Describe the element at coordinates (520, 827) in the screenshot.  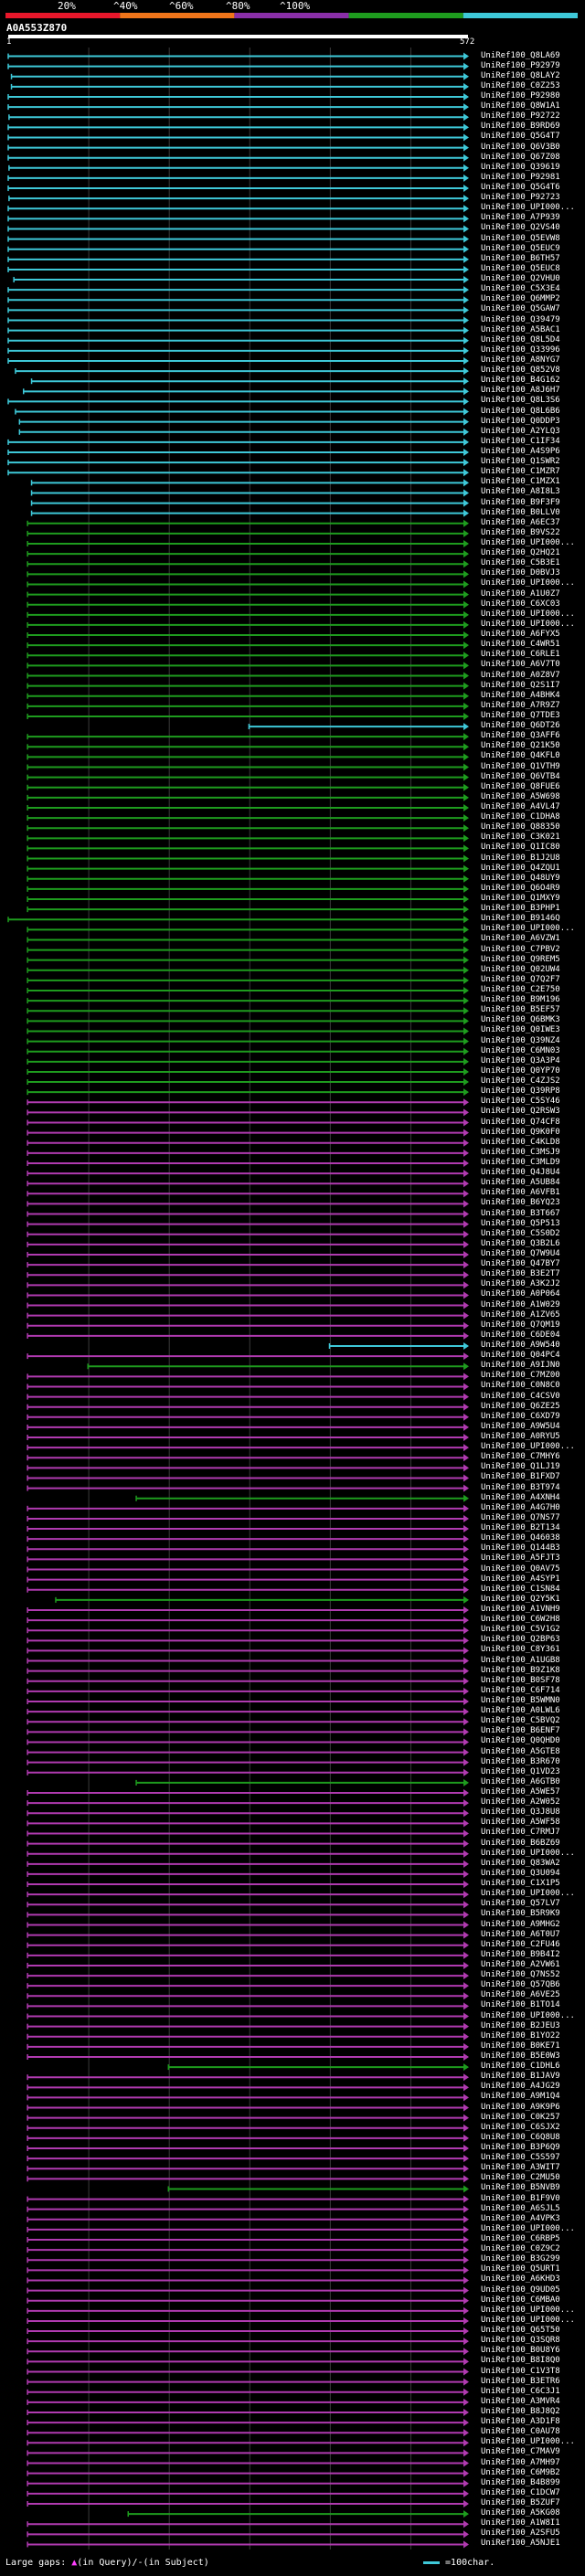
I see `hit-label: UniRef100_Q88350` at that location.